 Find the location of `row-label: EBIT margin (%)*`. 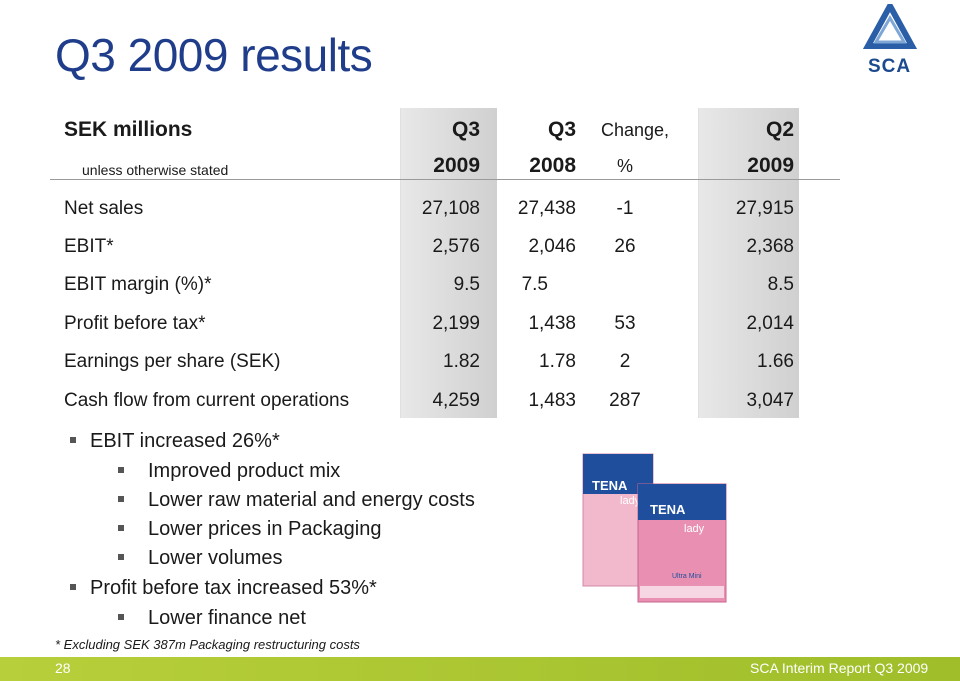

row-label: EBIT margin (%)* is located at coordinates (138, 284).